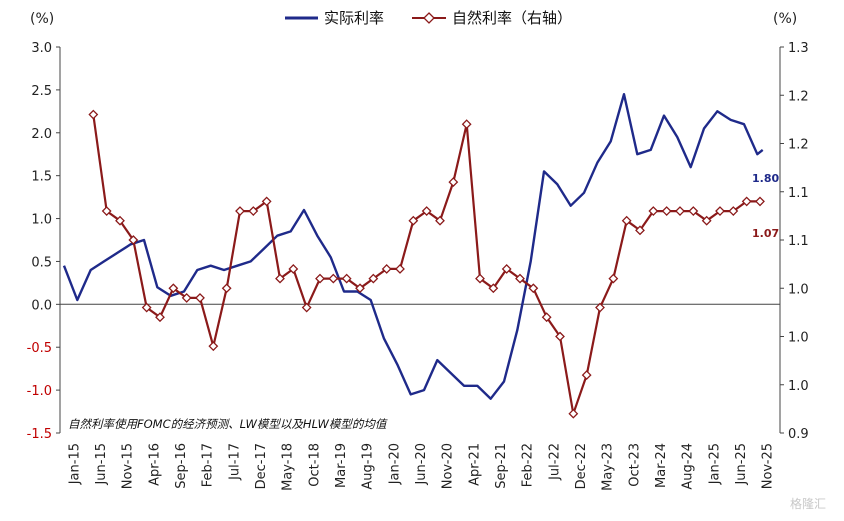 Image resolution: width=844 pixels, height=521 pixels. What do you see at coordinates (43, 241) in the screenshot?
I see `left-axis-ticks: -1.5 -1.0 -0.5 0.0 0.5 1.0 1.5 2.0 2.5 3.0` at bounding box center [43, 241].